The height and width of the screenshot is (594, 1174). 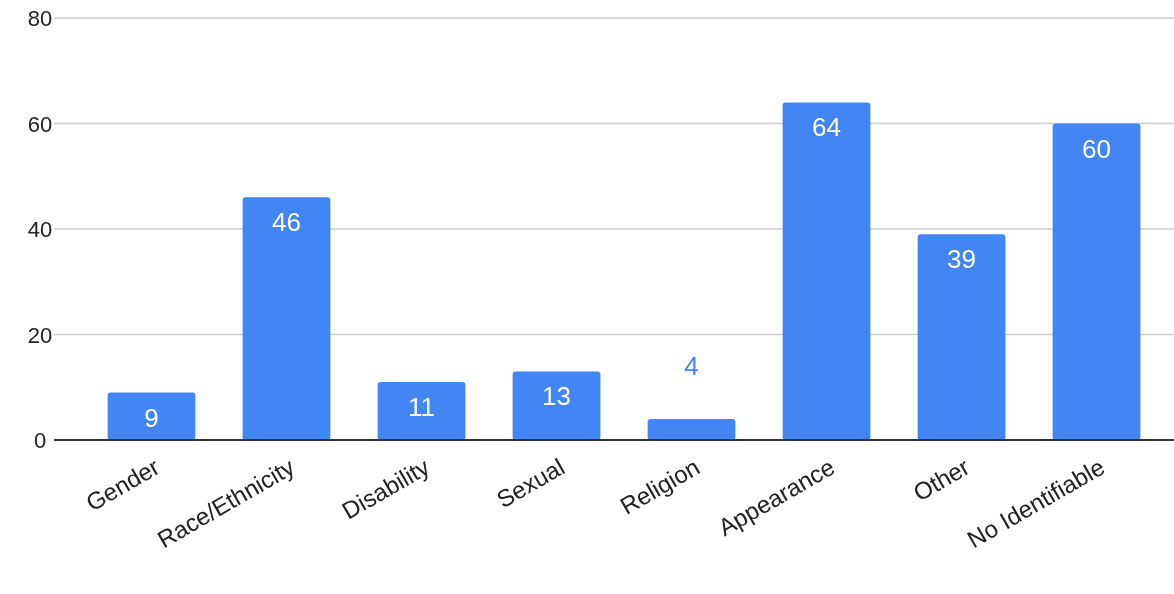 What do you see at coordinates (826, 127) in the screenshot?
I see `data-label: 64` at bounding box center [826, 127].